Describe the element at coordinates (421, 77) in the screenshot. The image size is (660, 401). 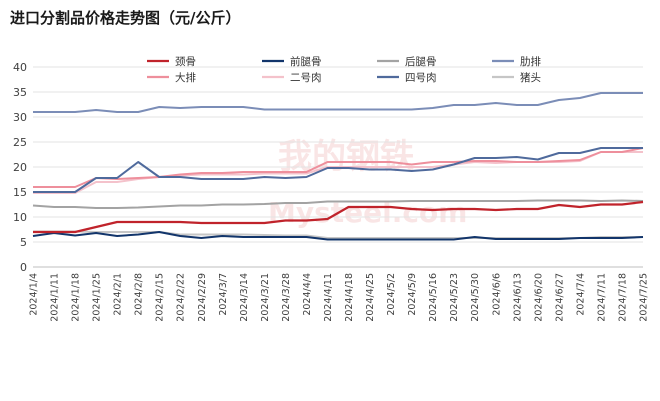
I see `legend-label: 四号肉` at that location.